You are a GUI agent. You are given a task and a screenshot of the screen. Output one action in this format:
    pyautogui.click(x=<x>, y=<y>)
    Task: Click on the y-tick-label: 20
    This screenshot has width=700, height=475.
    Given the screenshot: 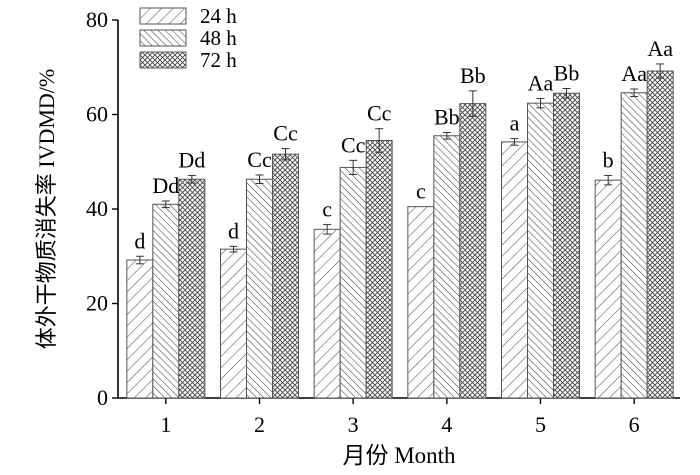 What is the action you would take?
    pyautogui.click(x=97, y=303)
    